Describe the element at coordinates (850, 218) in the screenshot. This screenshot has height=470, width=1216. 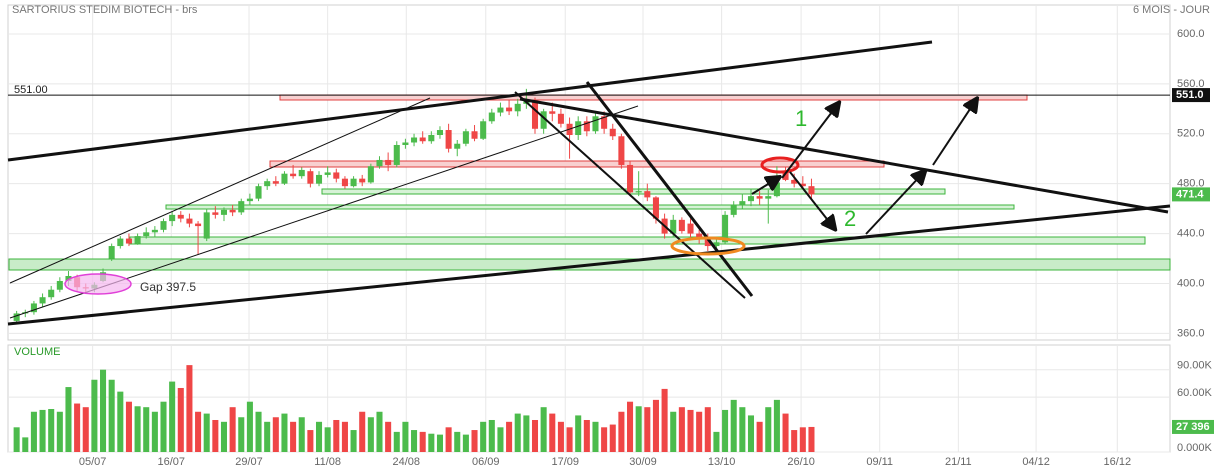
I see `scenario-label: 2` at that location.